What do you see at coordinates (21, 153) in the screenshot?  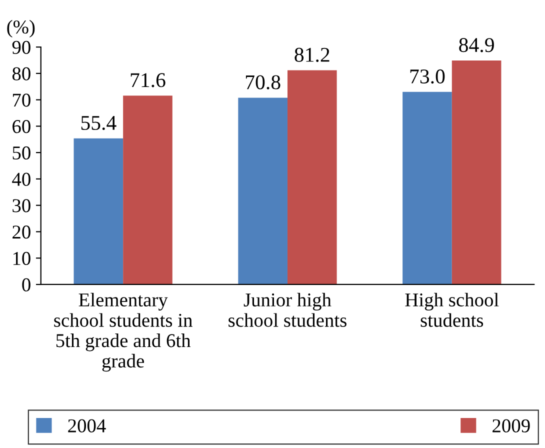 I see `y-tick-label: 50` at bounding box center [21, 153].